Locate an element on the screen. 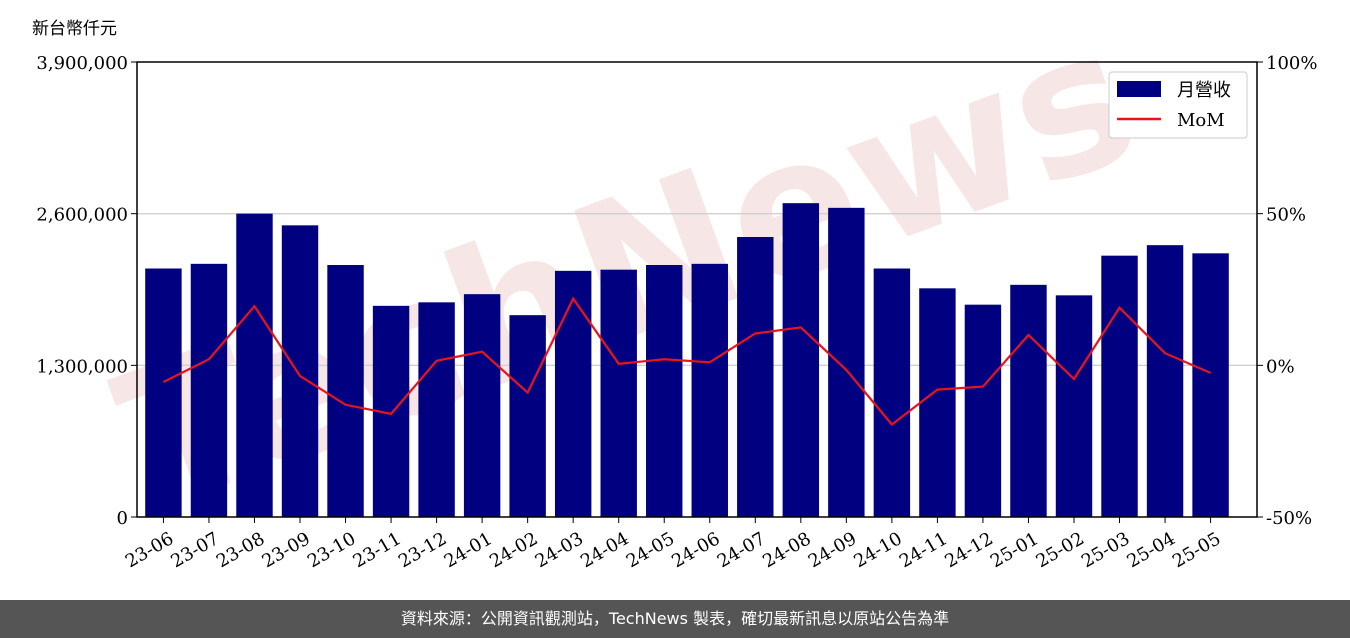  legend-bar-label: 月營收 is located at coordinates (1204, 90).